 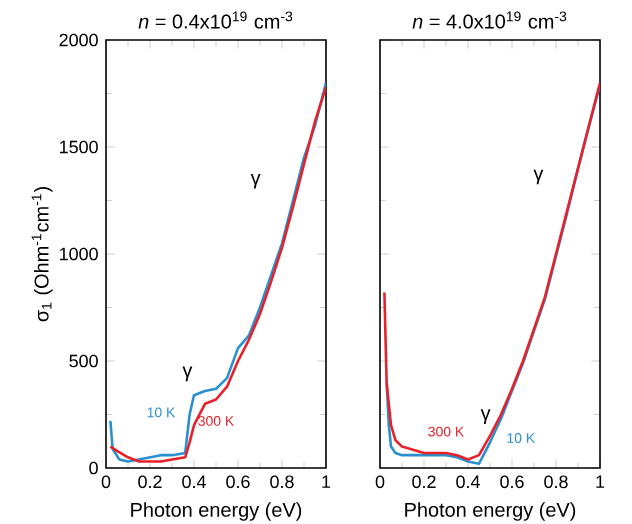 What do you see at coordinates (79, 147) in the screenshot?
I see `y-tick-label: 1500` at bounding box center [79, 147].